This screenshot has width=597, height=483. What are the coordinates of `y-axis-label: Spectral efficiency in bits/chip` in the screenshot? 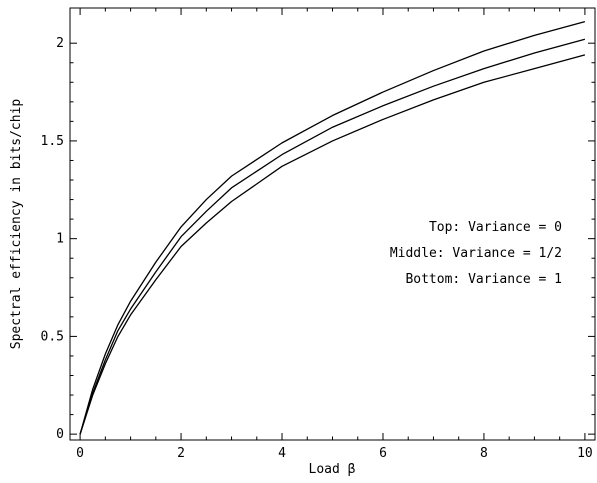 It's located at (16, 224).